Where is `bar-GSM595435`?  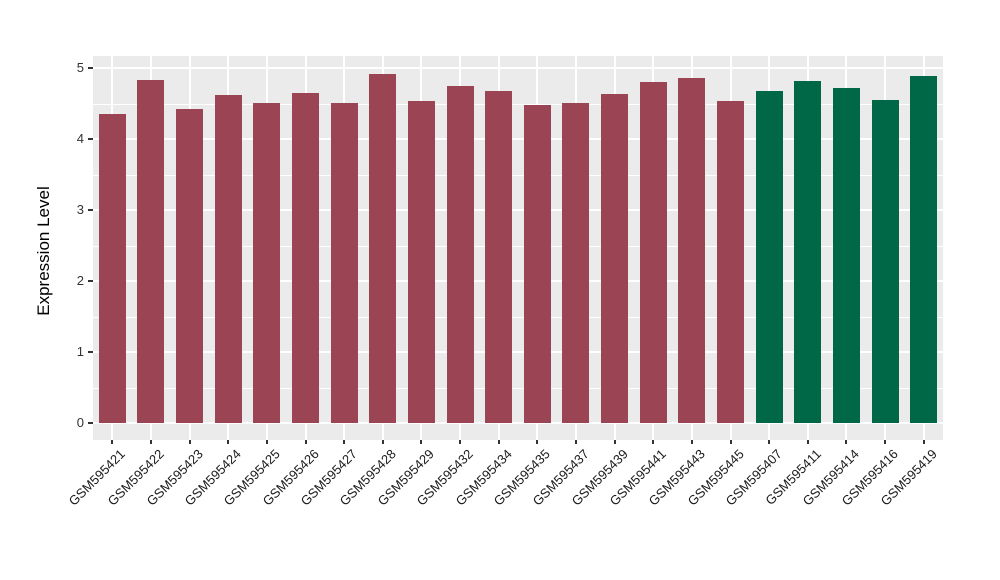
bar-GSM595435 is located at coordinates (537, 263).